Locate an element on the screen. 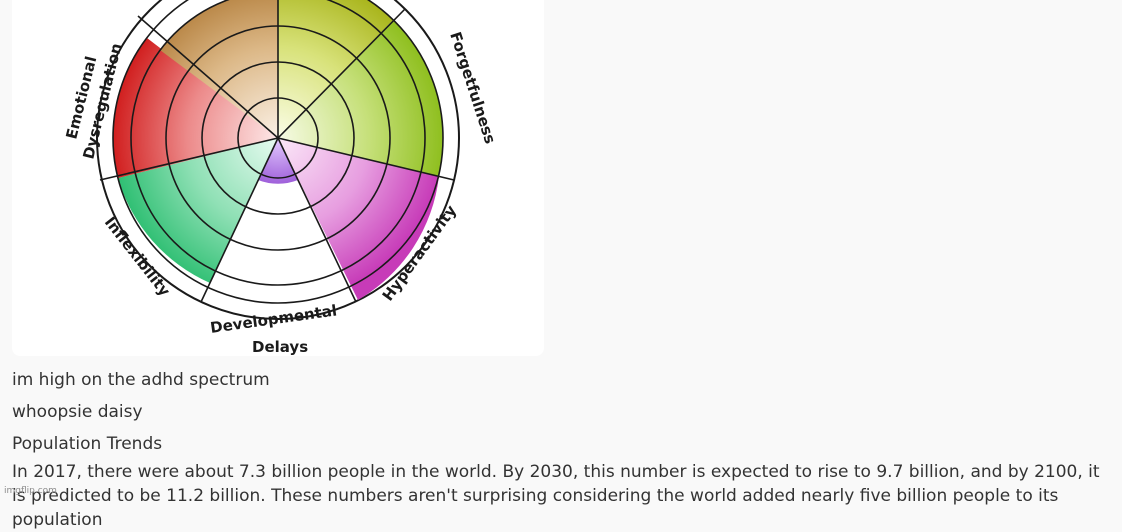  message-text: im high on the adhd spectrum is located at coordinates (141, 380).